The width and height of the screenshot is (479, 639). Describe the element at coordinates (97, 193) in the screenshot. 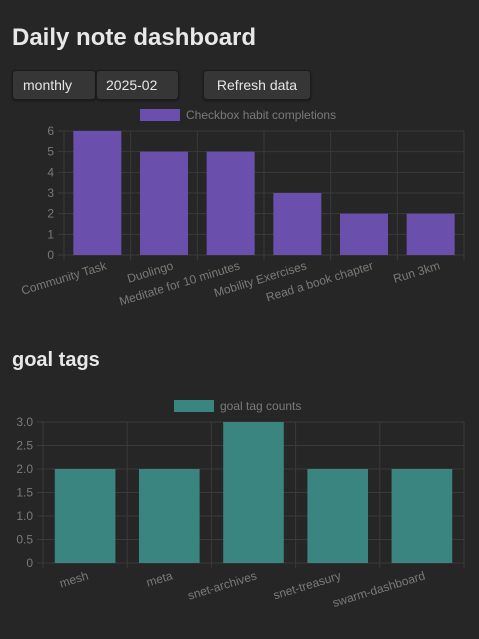

I see `bar-community-task` at that location.